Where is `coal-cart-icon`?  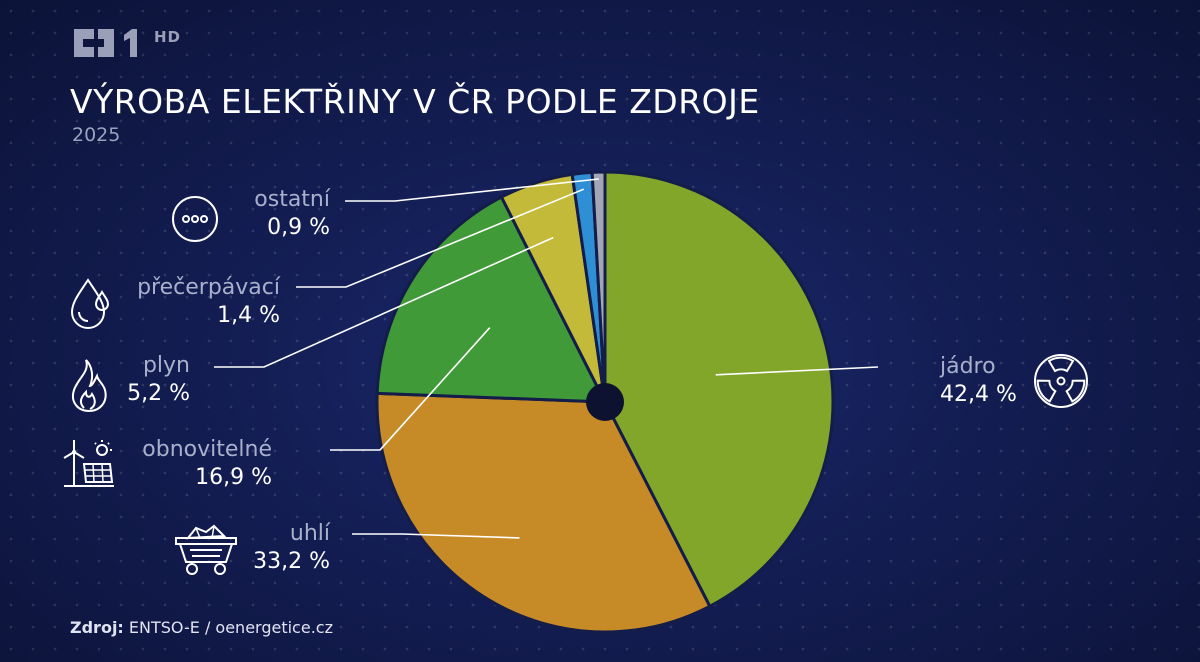 coal-cart-icon is located at coordinates (206, 549).